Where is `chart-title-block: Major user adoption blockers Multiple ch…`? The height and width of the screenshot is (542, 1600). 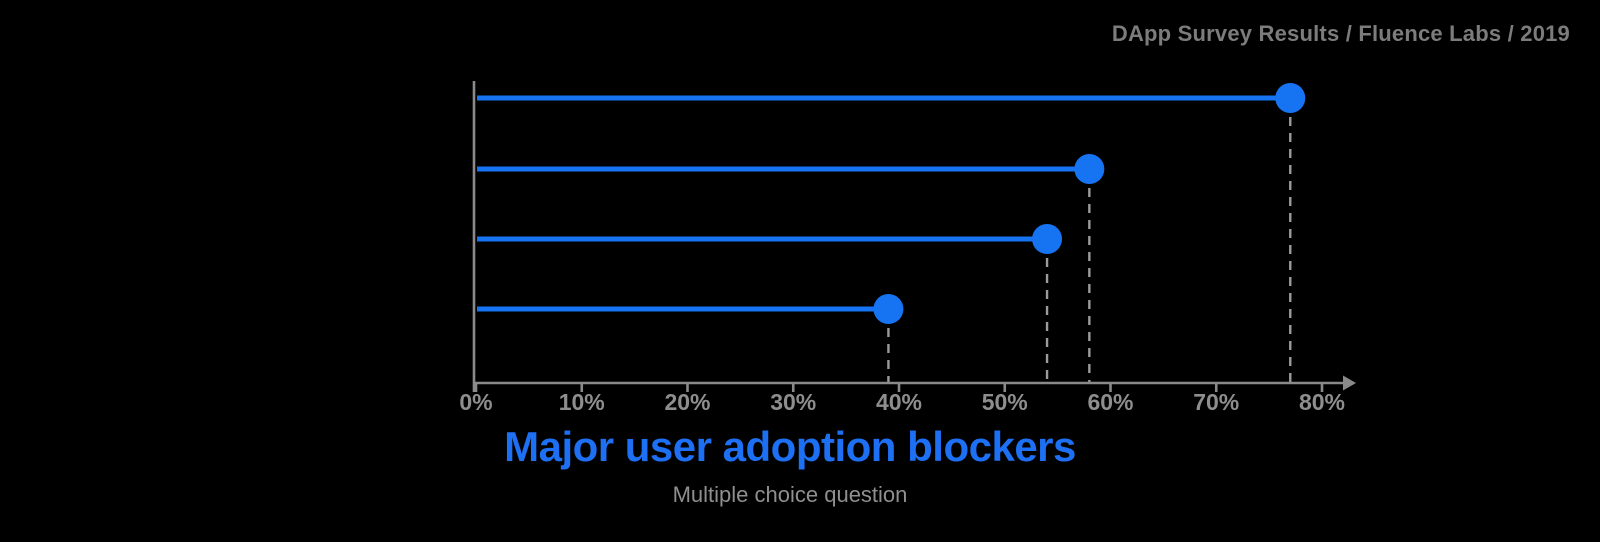 chart-title-block: Major user adoption blockers Multiple ch… is located at coordinates (790, 465).